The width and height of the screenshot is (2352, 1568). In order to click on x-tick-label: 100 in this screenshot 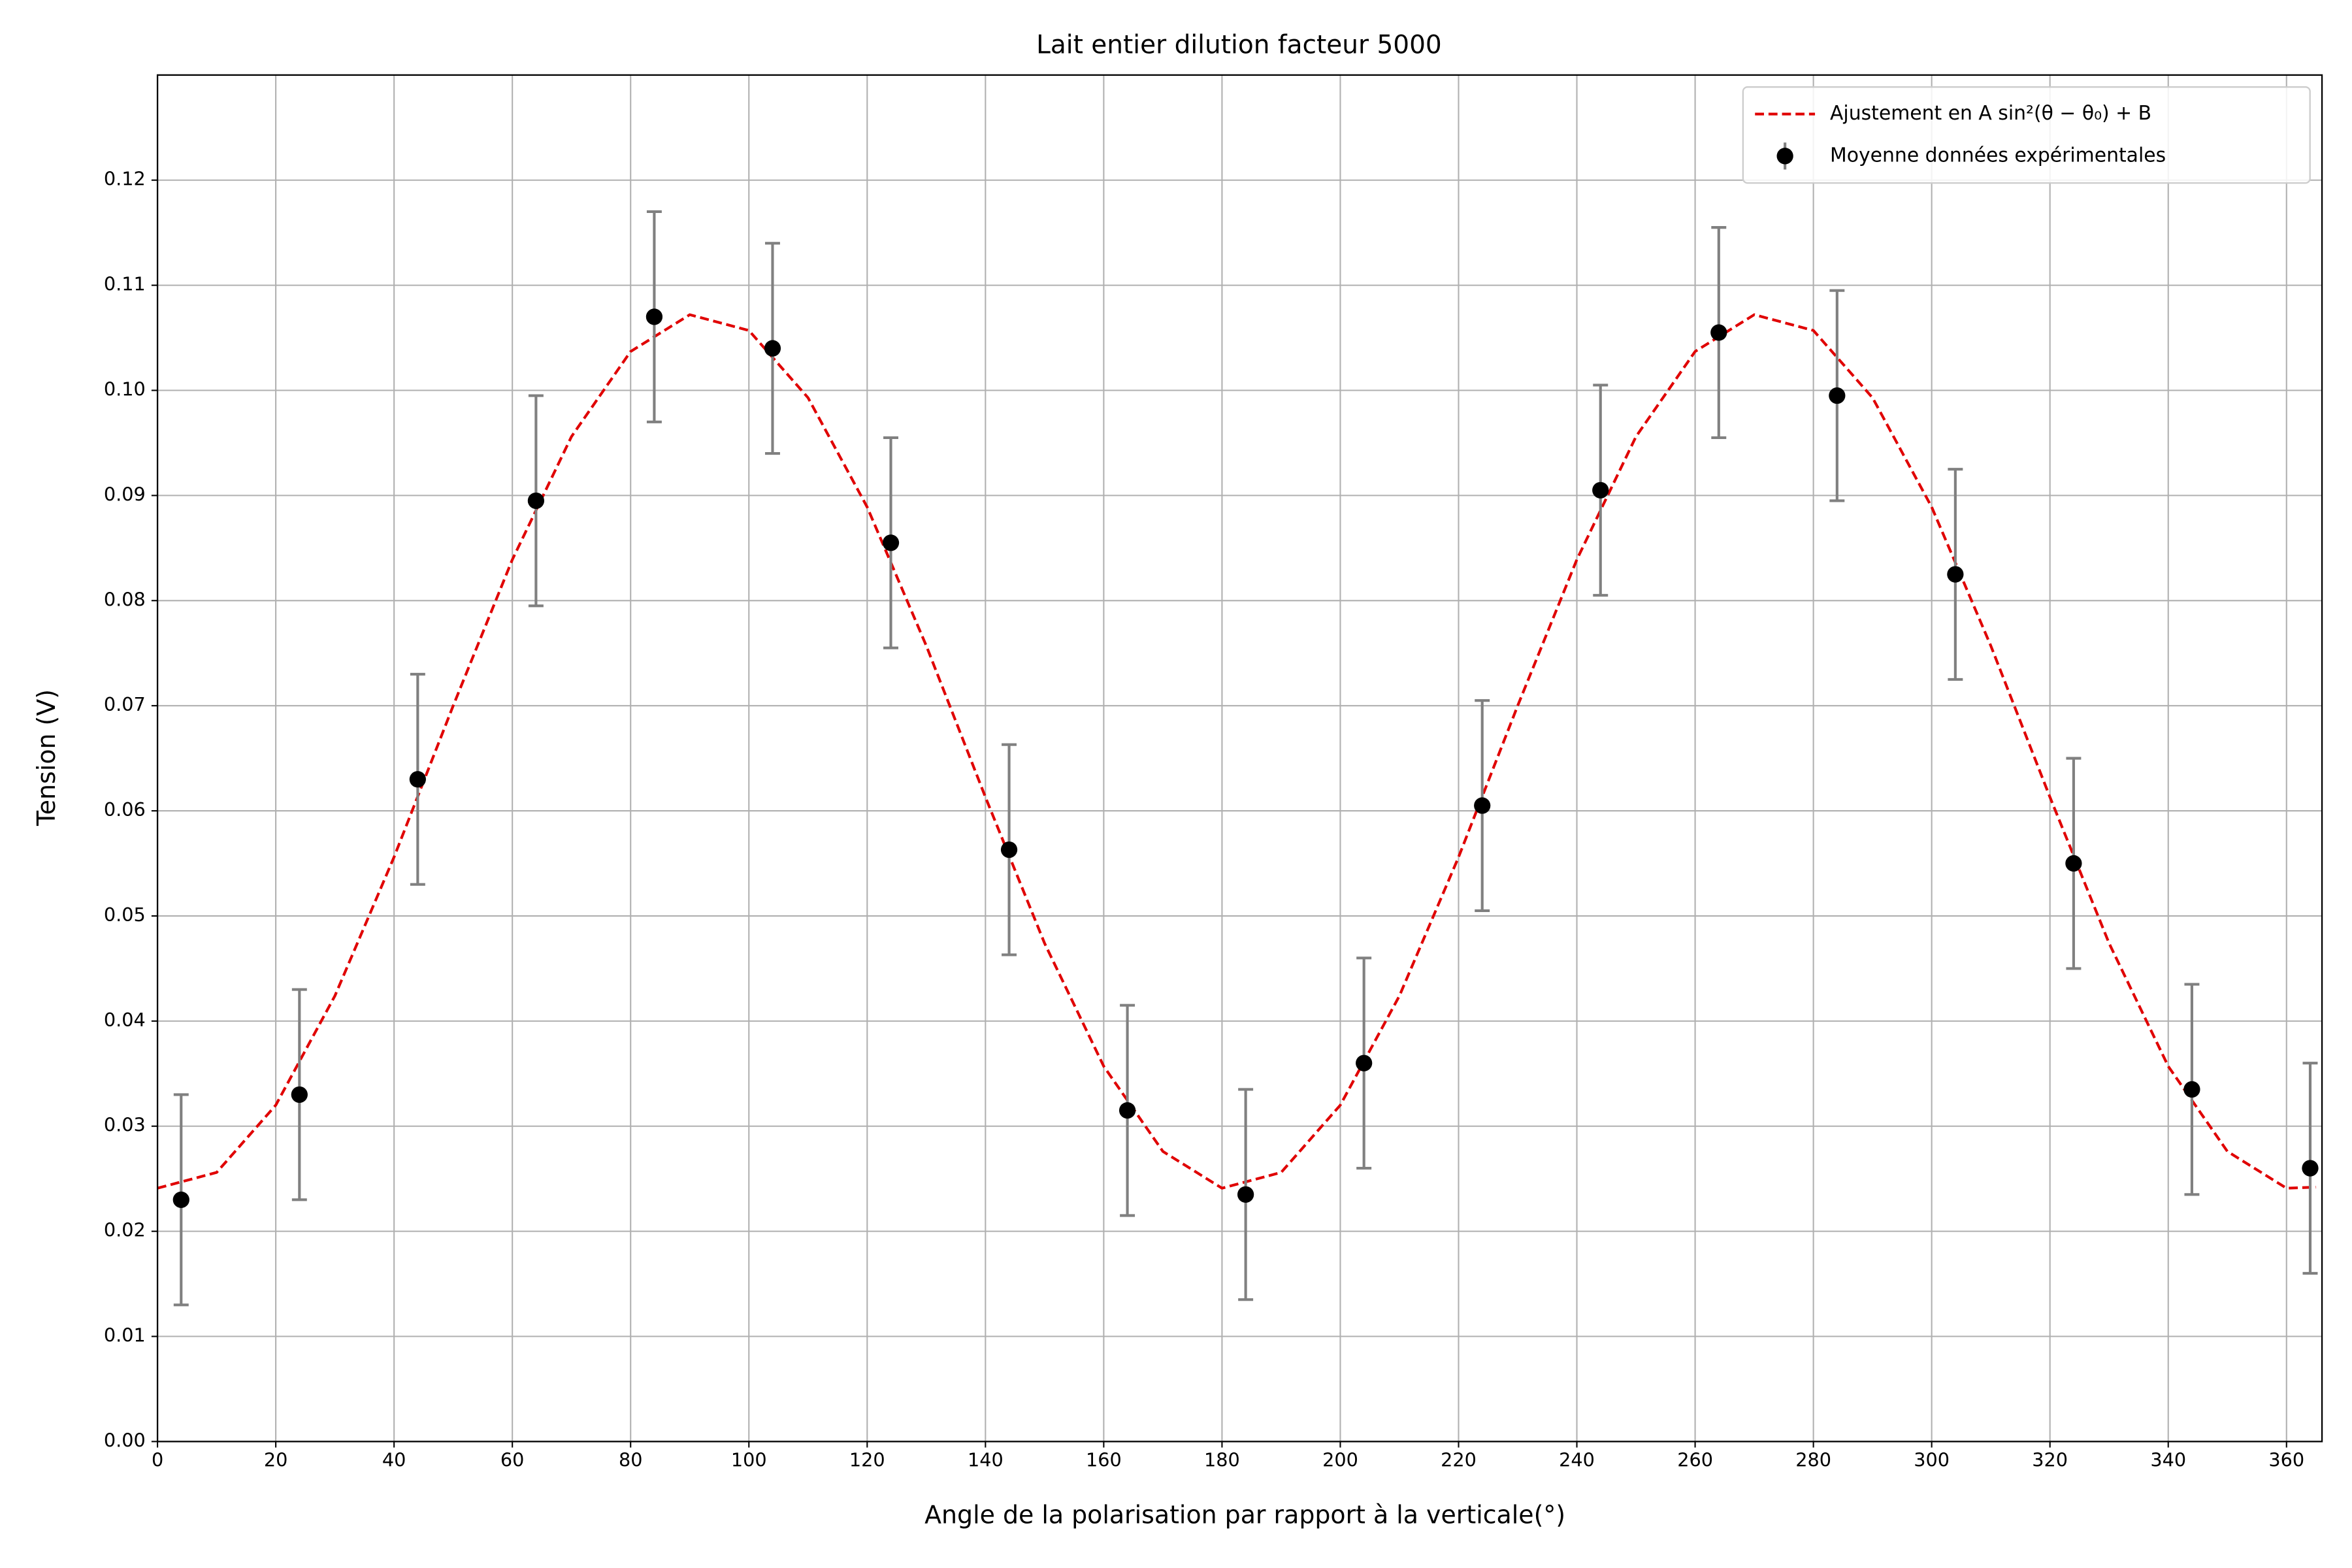, I will do `click(749, 1459)`.